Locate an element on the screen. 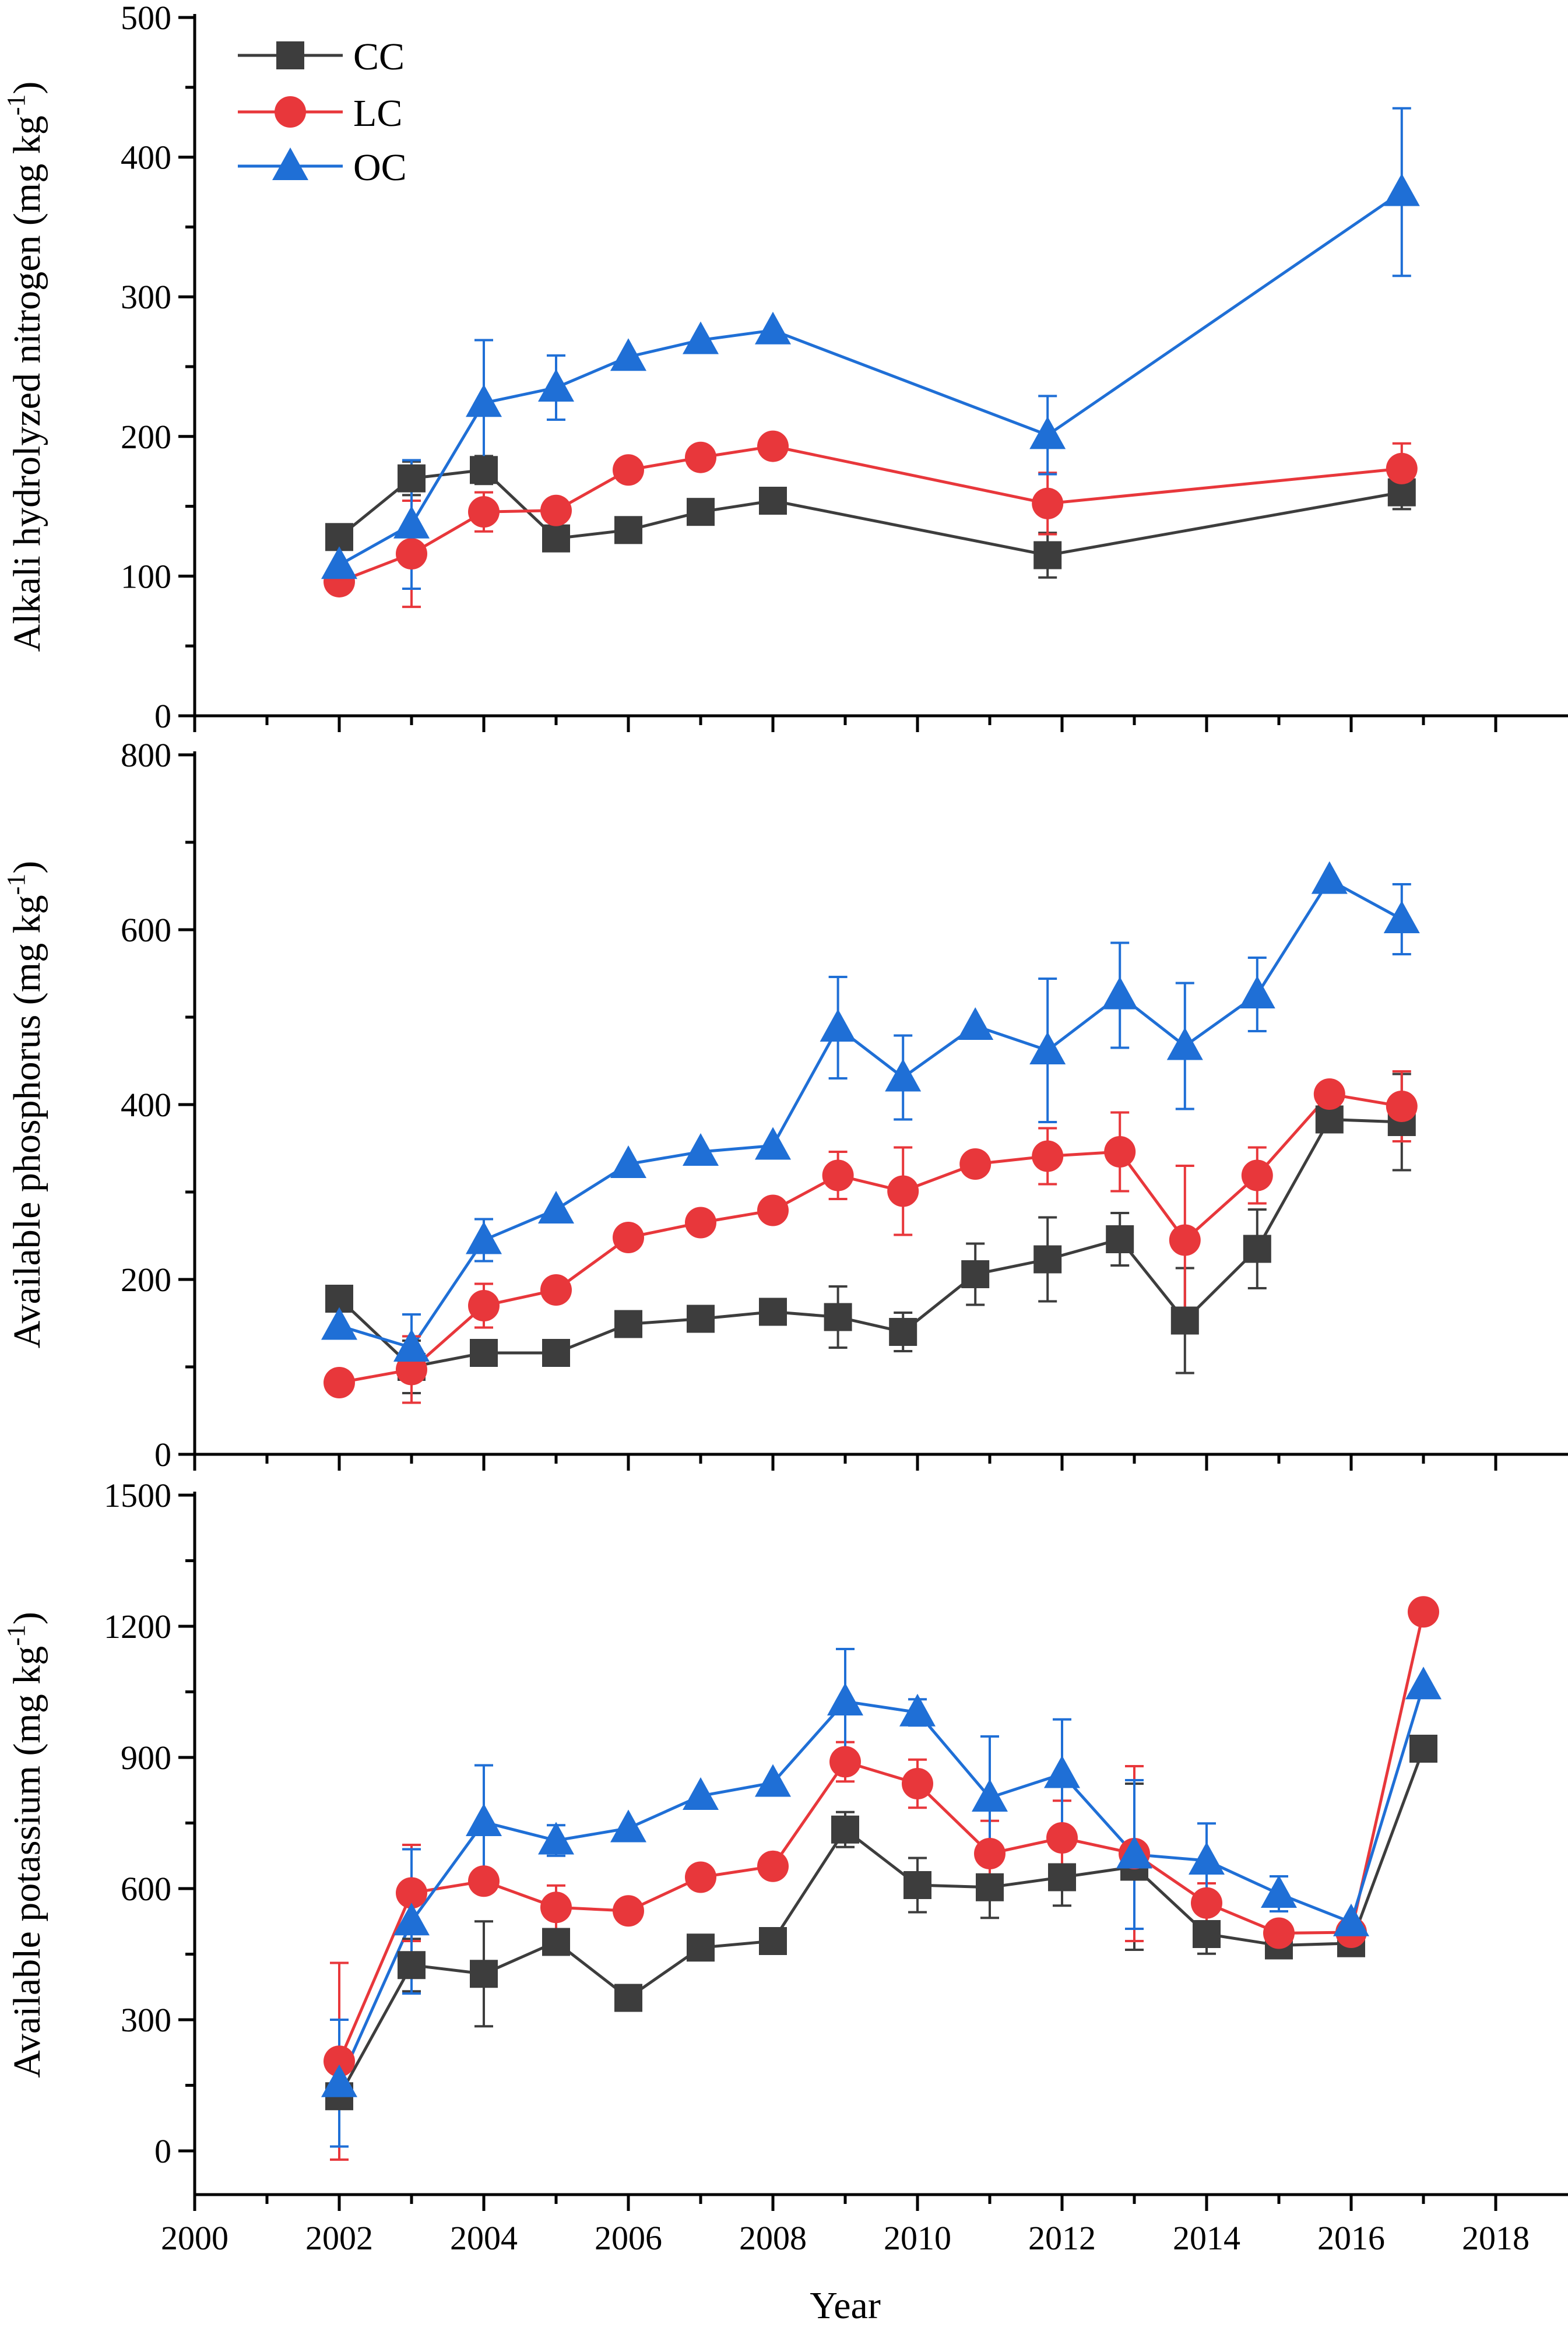 The image size is (1568, 2331). legend-marker-oc is located at coordinates (290, 163).